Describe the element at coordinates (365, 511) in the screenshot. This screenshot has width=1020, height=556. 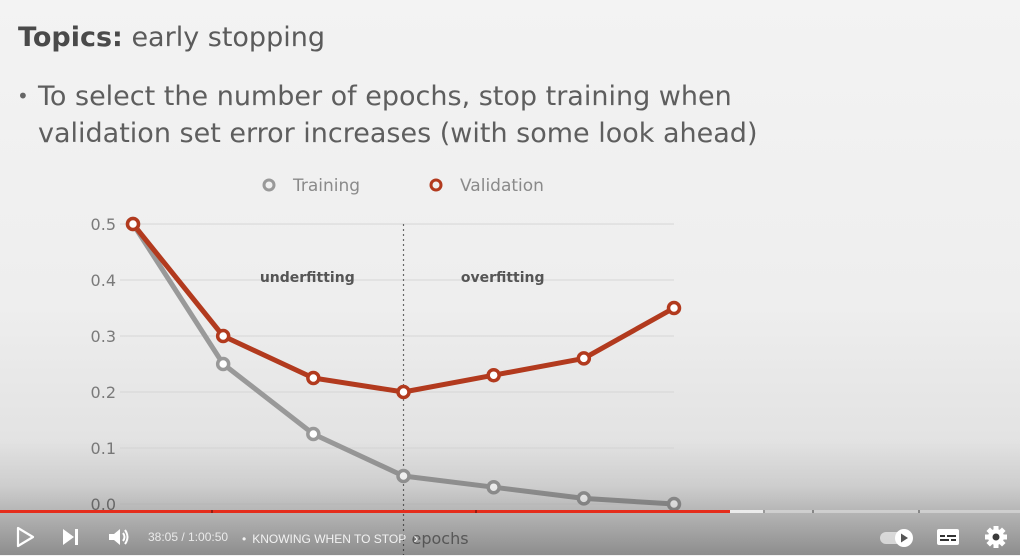
I see `progress-played` at that location.